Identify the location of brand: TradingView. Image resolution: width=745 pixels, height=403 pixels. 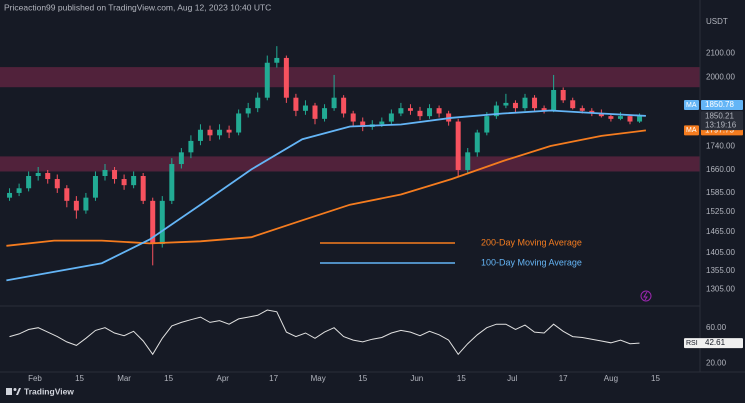
(49, 391).